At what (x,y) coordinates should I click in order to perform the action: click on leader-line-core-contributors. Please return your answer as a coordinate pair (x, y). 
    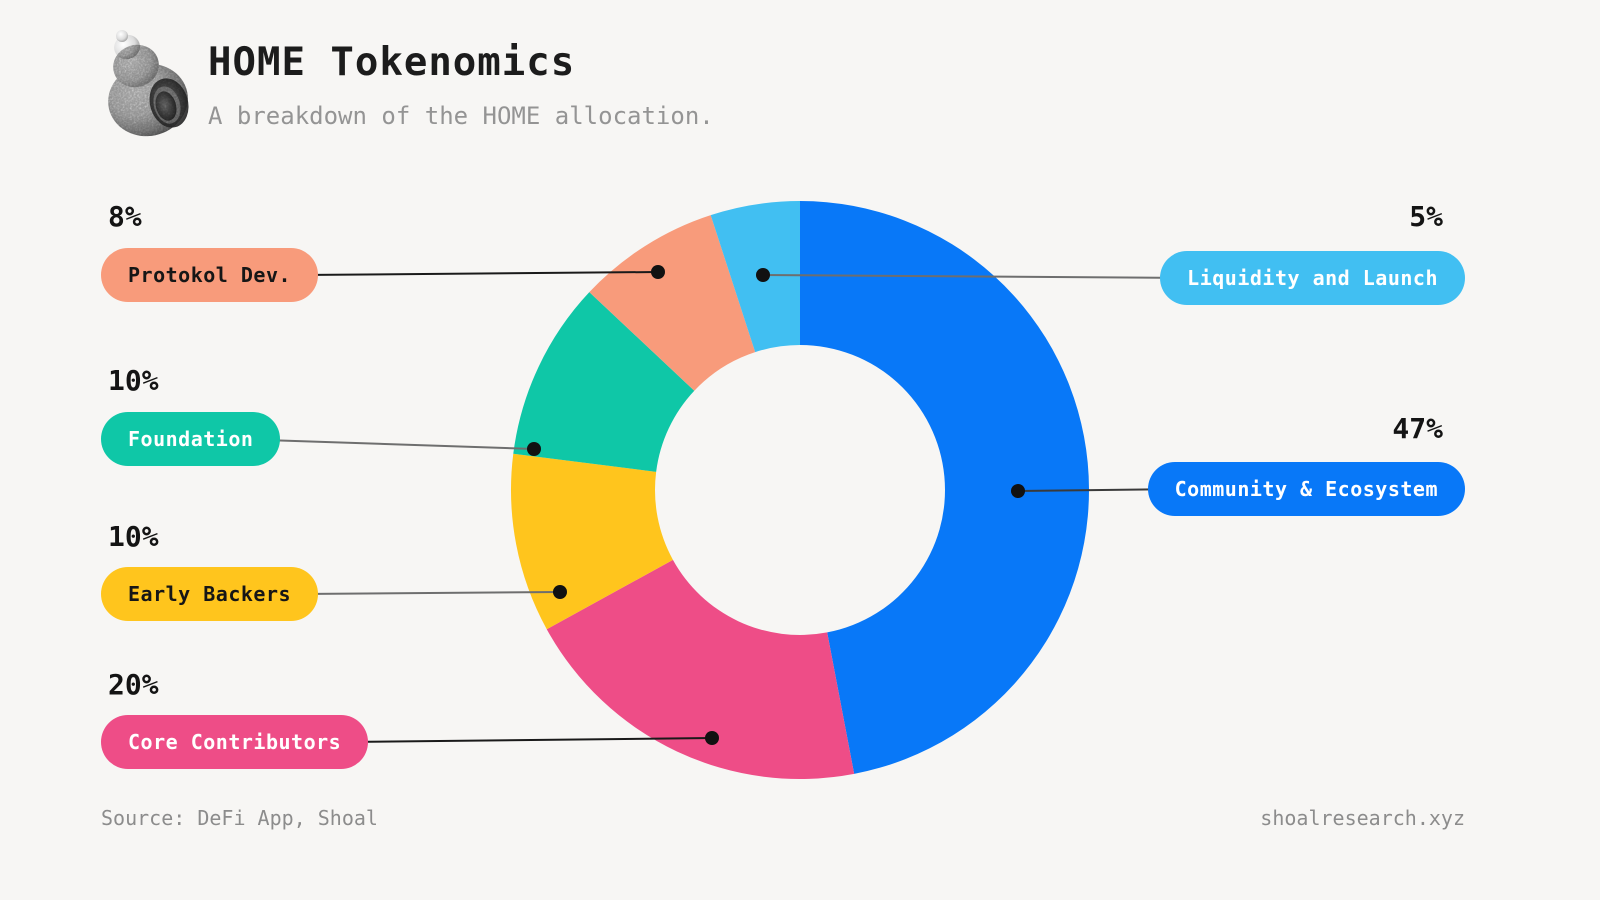
    Looking at the image, I should click on (528, 740).